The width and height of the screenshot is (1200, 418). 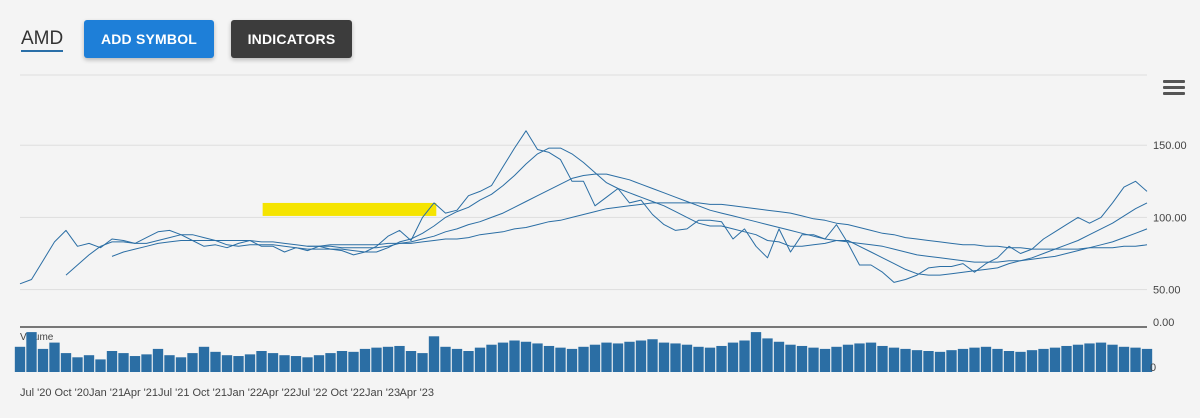 I want to click on price-axis: 150.00 100.00 50.00, so click(x=1170, y=218).